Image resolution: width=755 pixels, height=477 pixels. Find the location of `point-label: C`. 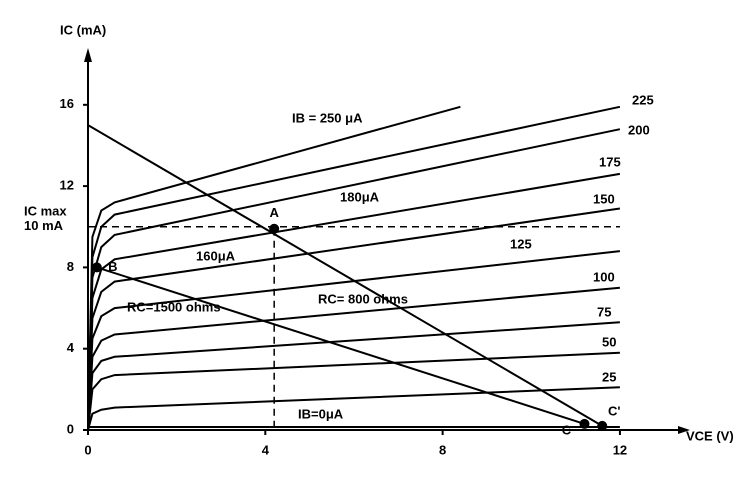

point-label: C is located at coordinates (567, 429).